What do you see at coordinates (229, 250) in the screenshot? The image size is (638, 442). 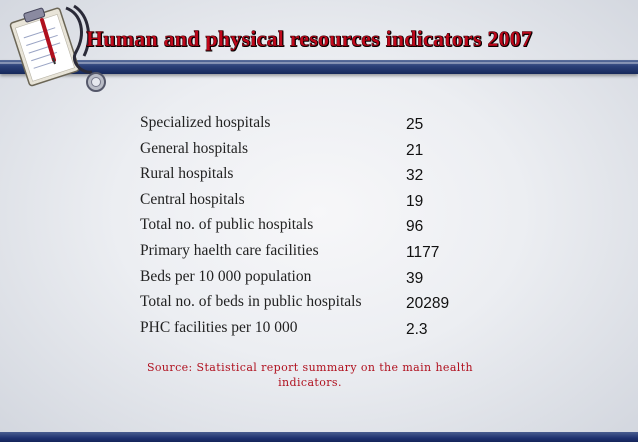 I see `row-label: Primary haelth care facilities` at bounding box center [229, 250].